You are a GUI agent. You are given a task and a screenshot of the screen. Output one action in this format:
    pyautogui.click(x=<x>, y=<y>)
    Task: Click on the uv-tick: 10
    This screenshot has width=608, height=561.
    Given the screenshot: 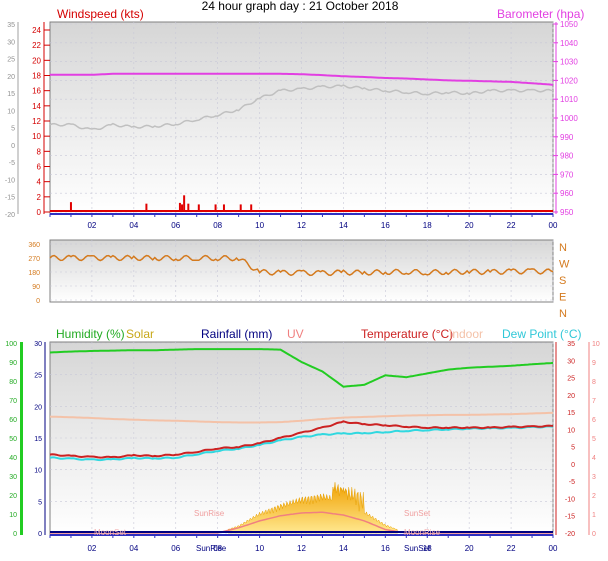 What is the action you would take?
    pyautogui.click(x=596, y=344)
    